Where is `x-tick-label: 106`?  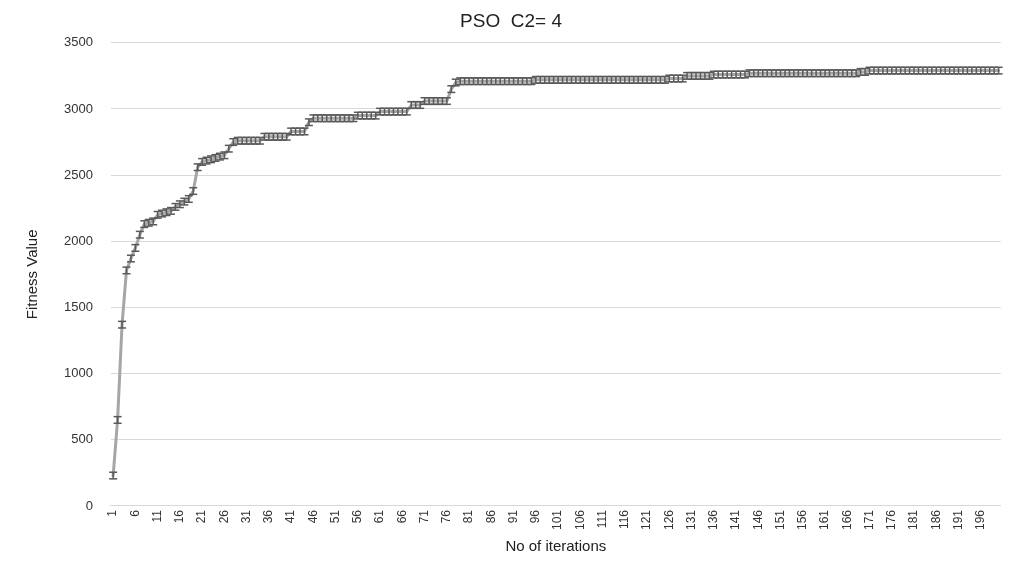 x-tick-label: 106 is located at coordinates (579, 520).